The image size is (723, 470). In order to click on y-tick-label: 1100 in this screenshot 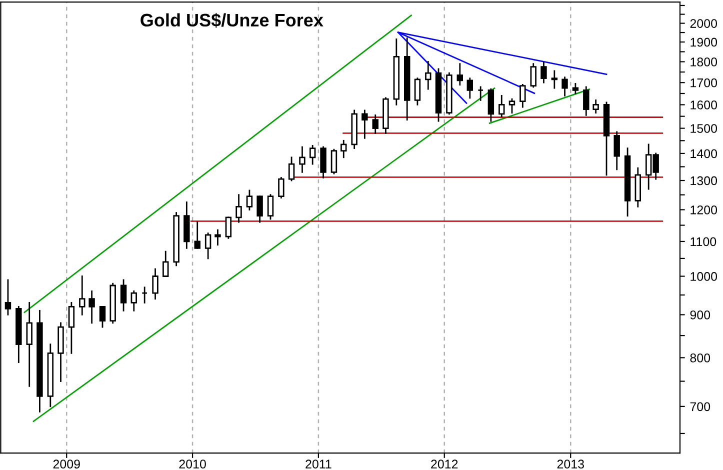, I will do `click(703, 241)`.